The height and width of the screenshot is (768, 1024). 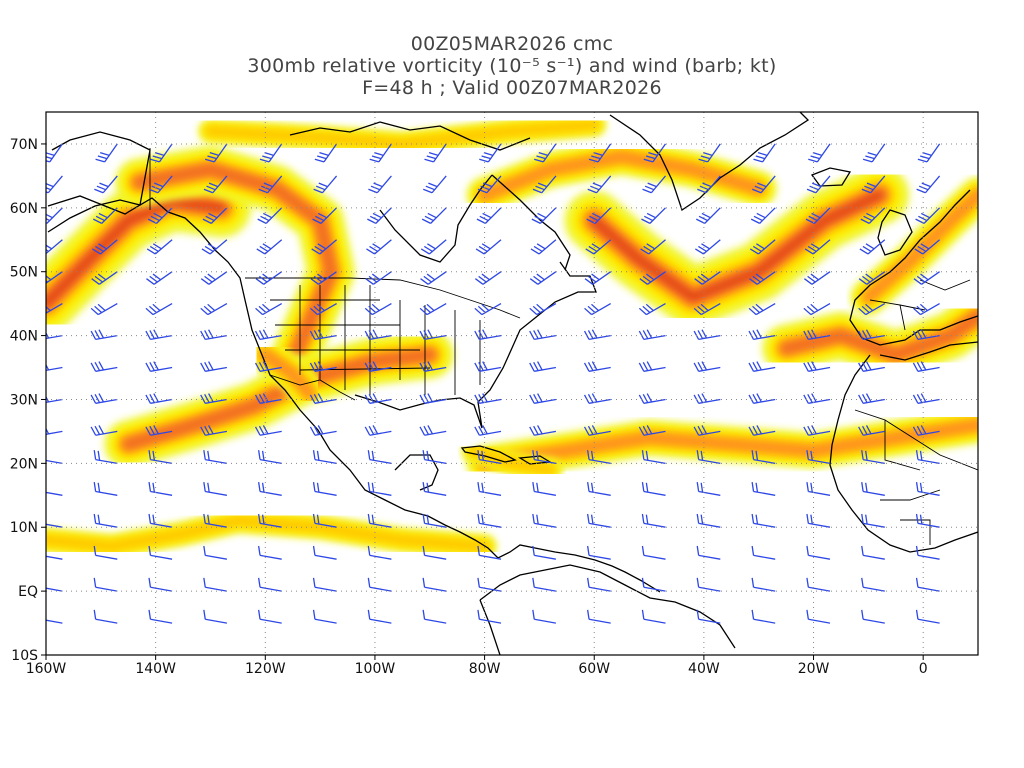 I want to click on lat-tick-label: 60N, so click(x=24, y=209).